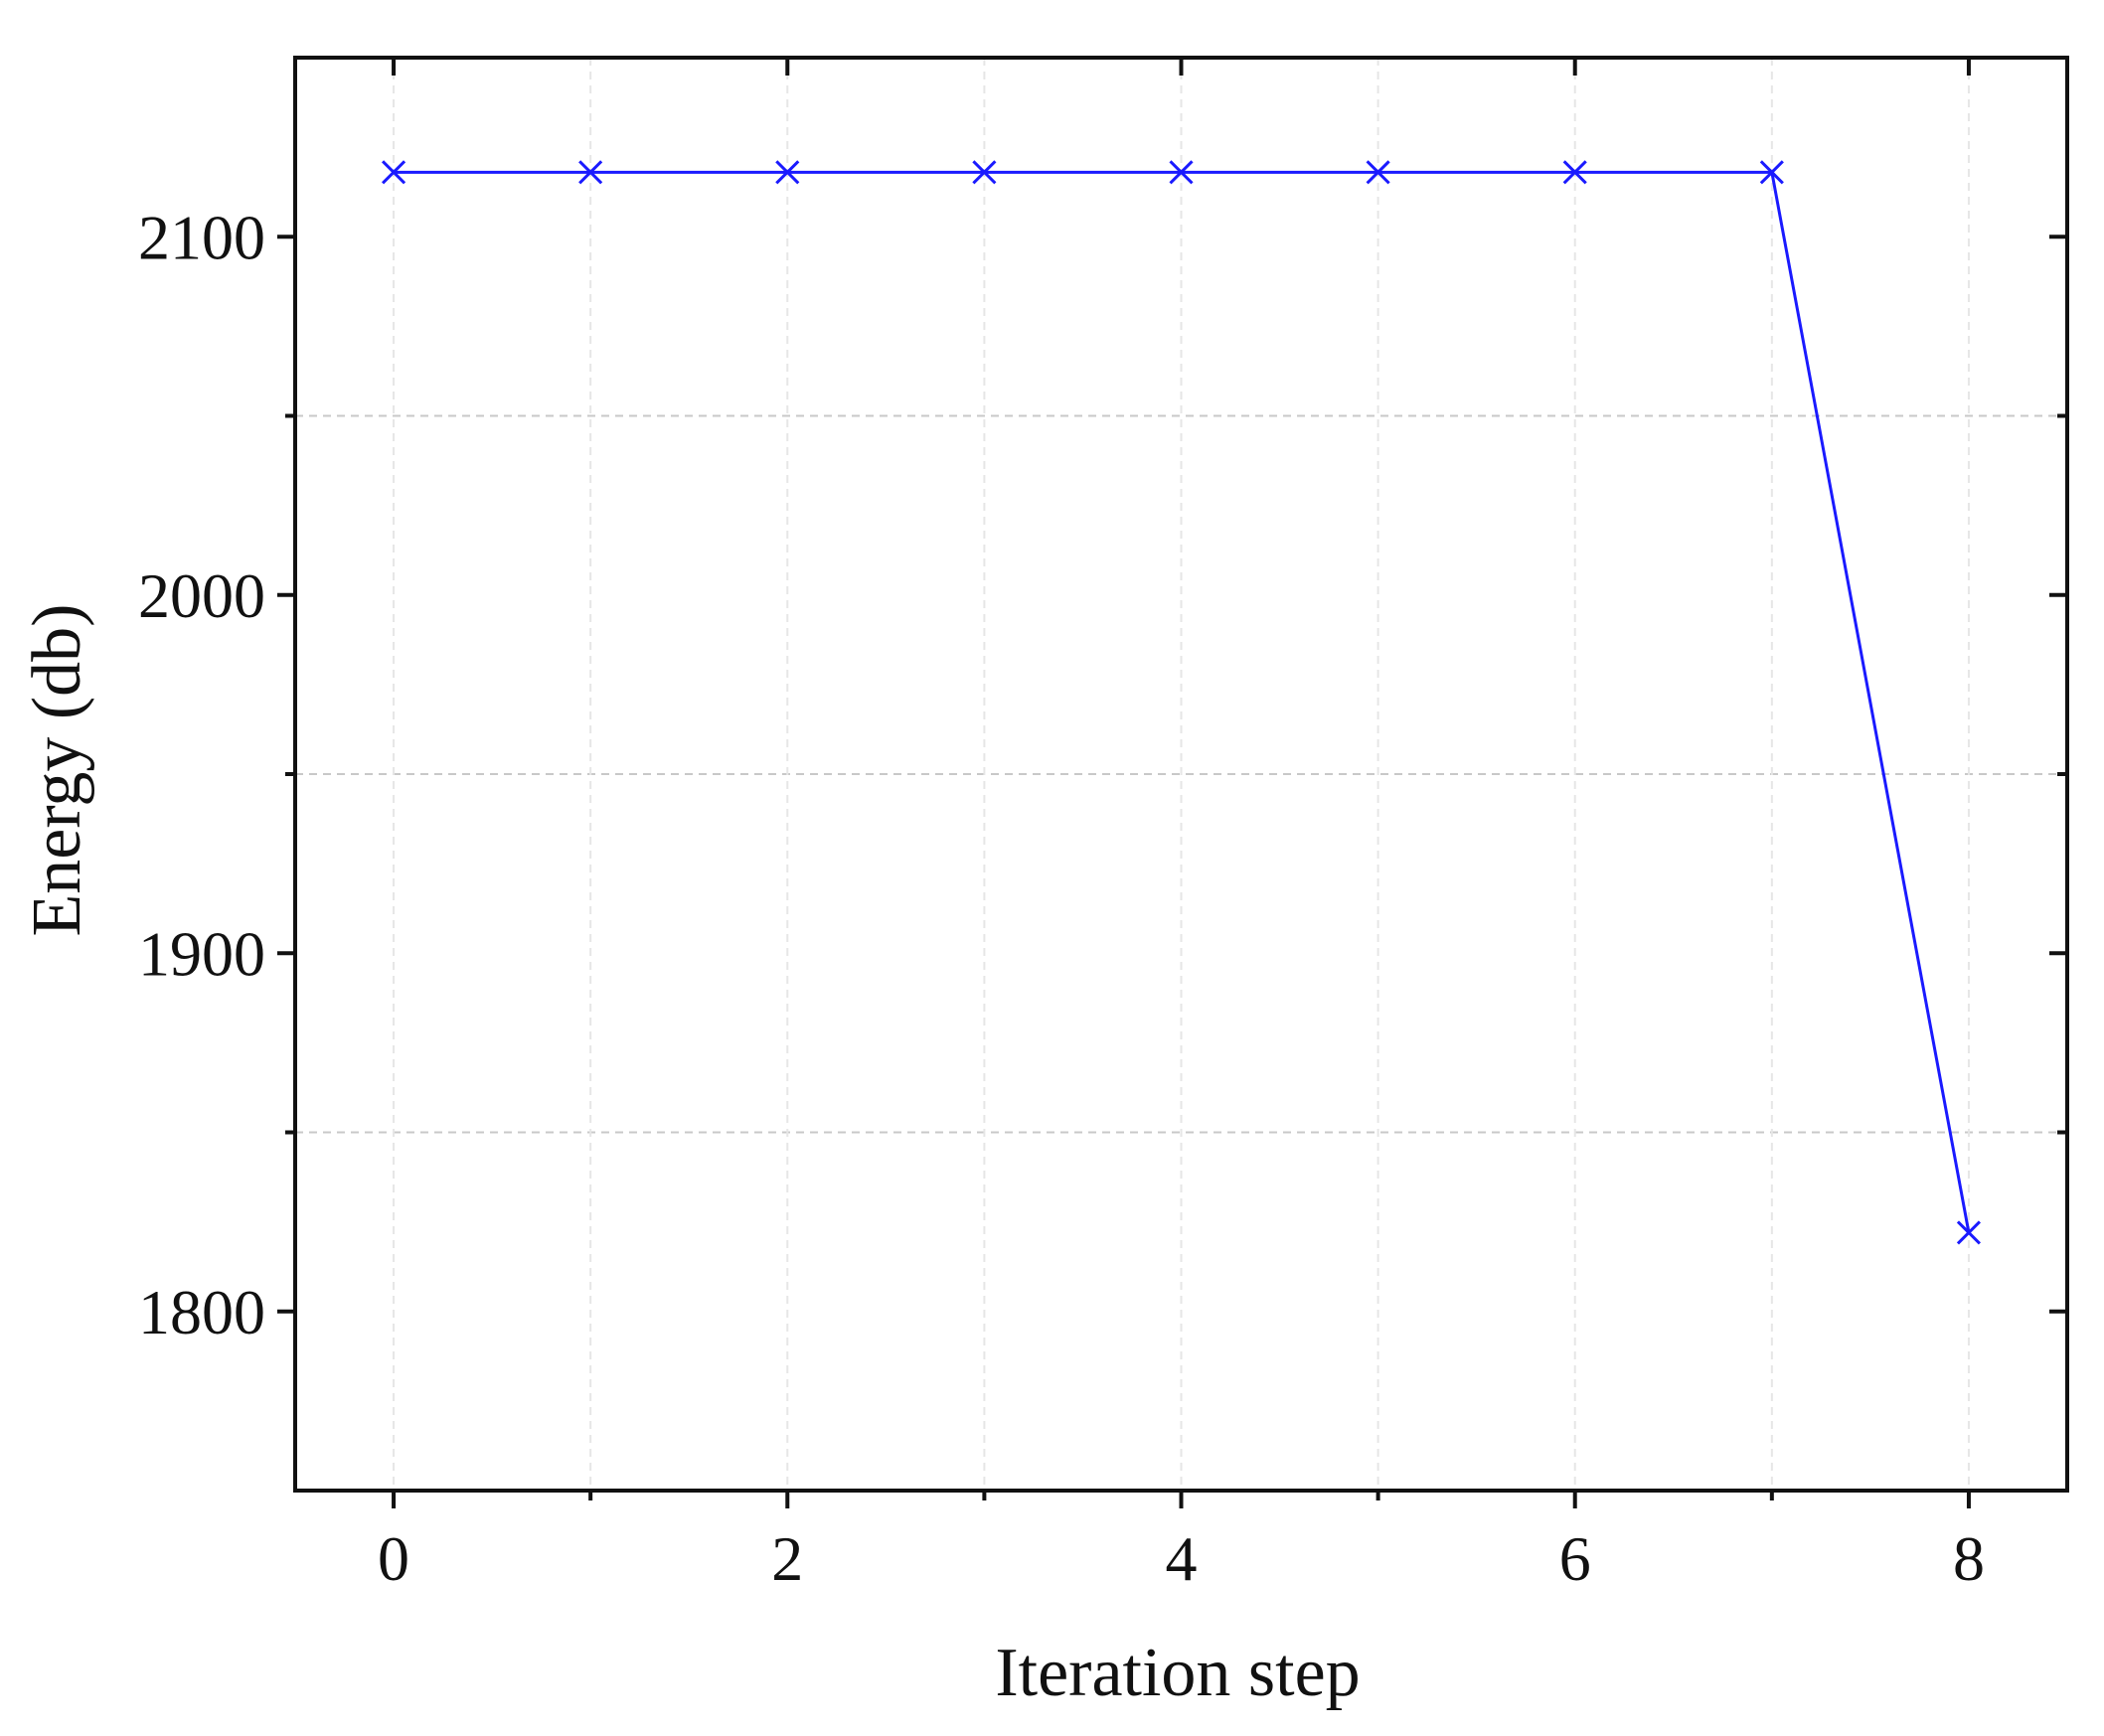  Describe the element at coordinates (787, 1558) in the screenshot. I see `x-tick-label: 2` at that location.